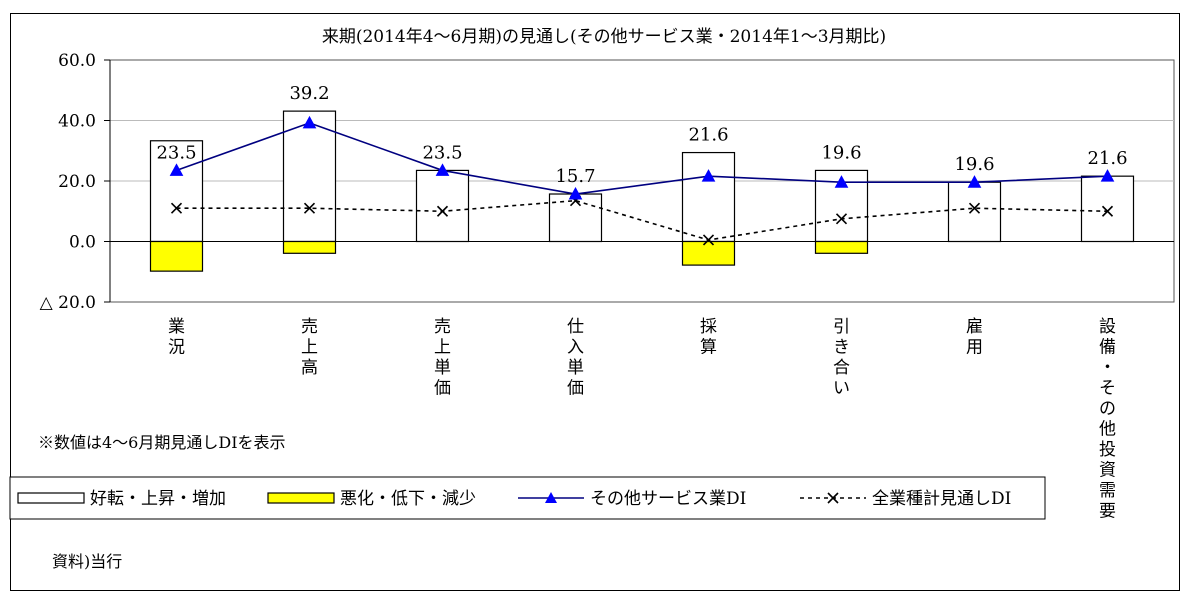 The height and width of the screenshot is (597, 1189). I want to click on axes: 60.0 40.0 20.0 0.0 △ 20.0, so click(75, 182).